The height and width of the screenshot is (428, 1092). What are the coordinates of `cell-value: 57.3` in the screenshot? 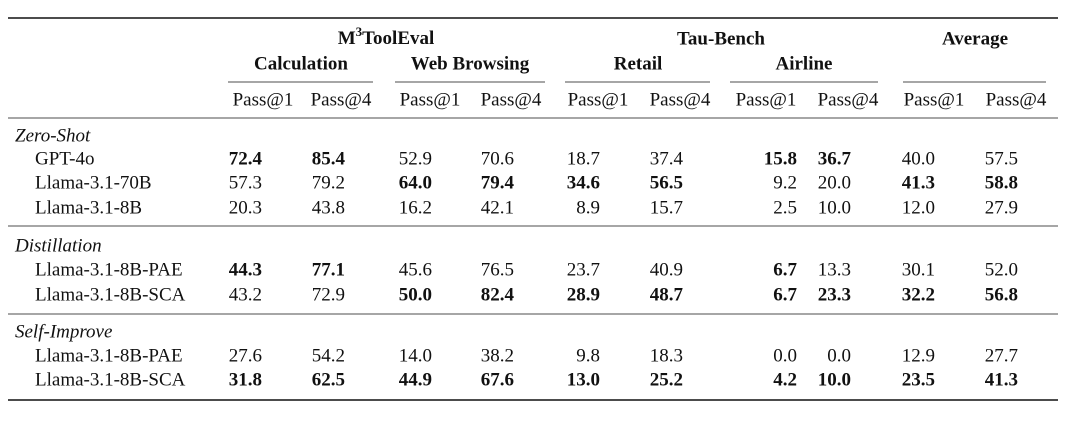 It's located at (245, 182).